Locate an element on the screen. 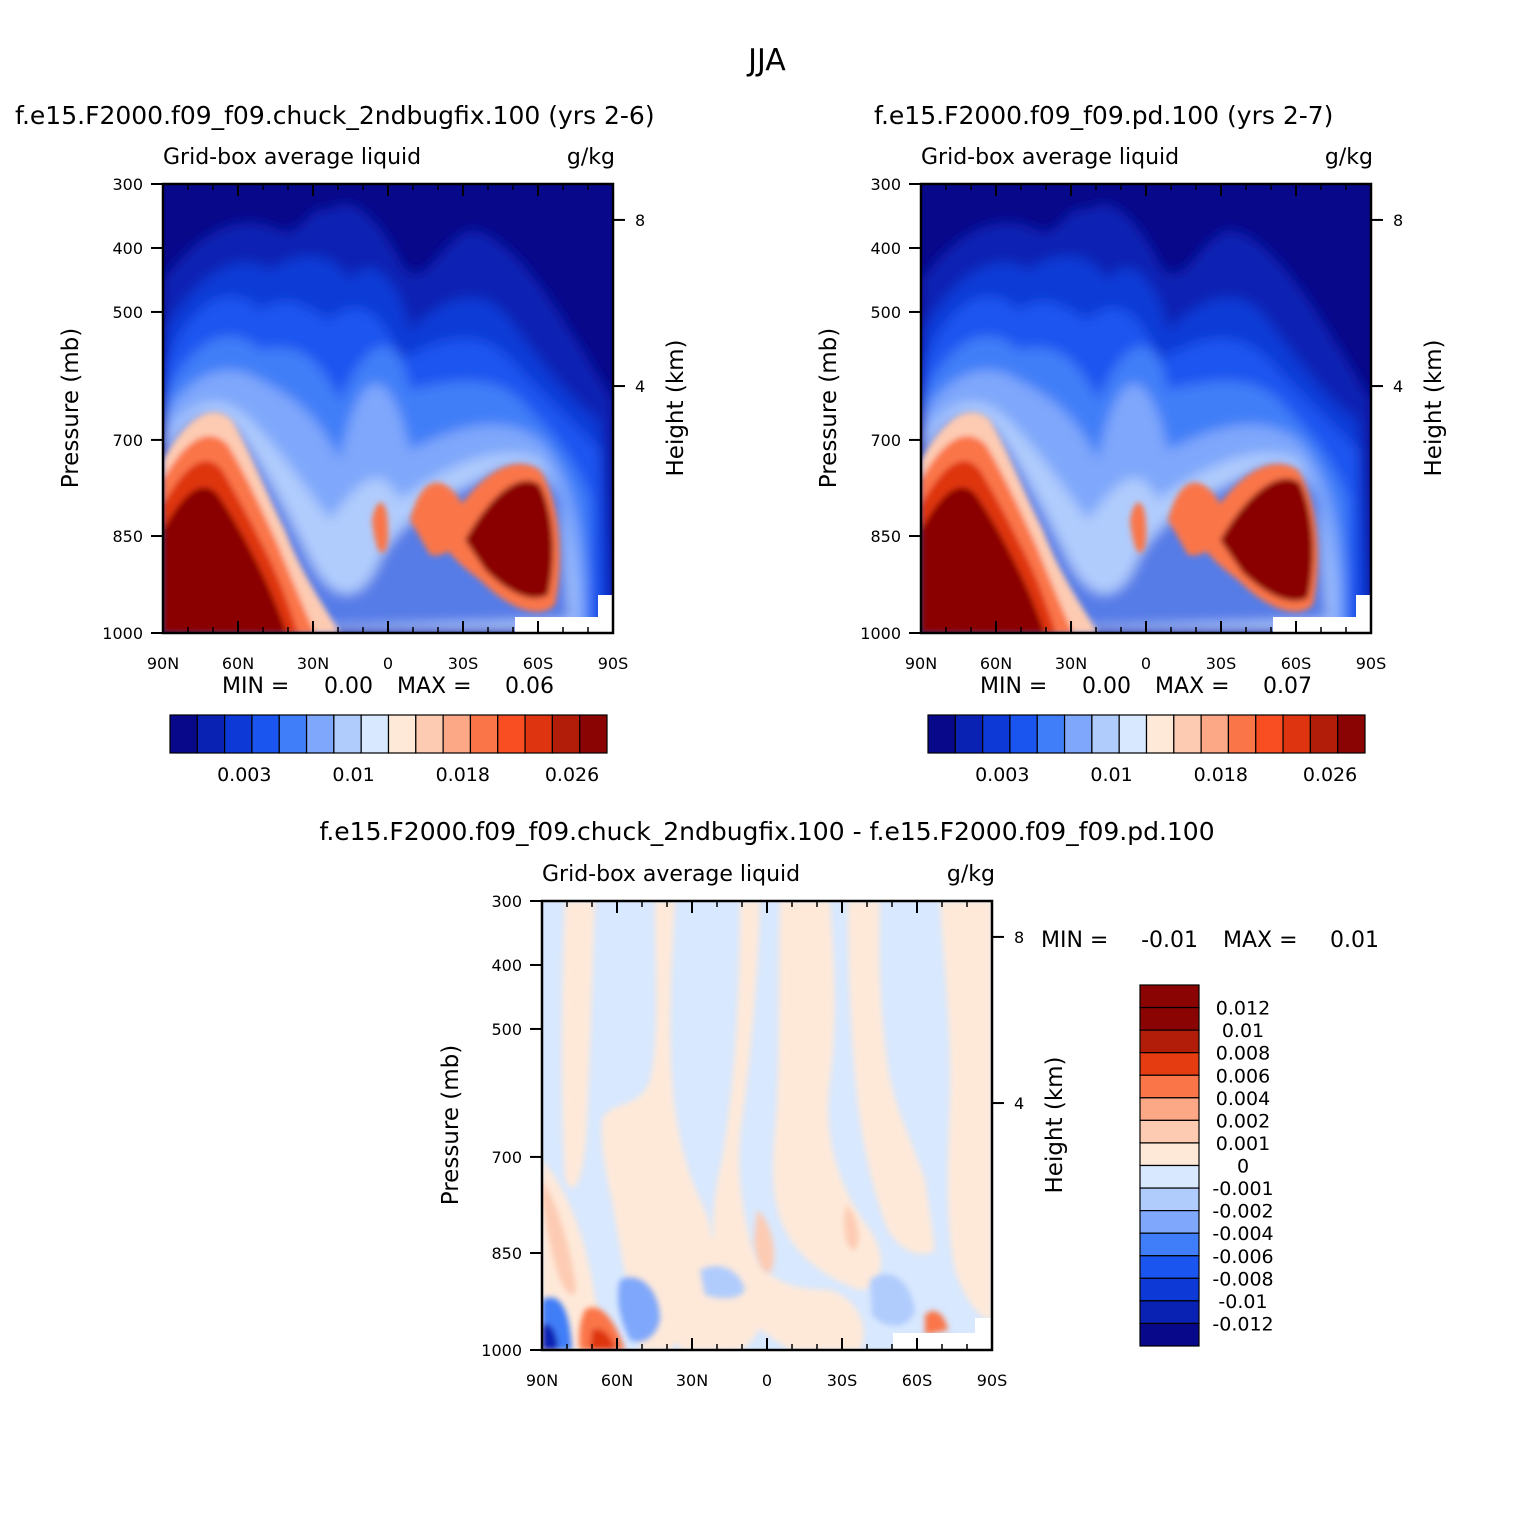  panel-3-min-label: MIN = is located at coordinates (1074, 940).